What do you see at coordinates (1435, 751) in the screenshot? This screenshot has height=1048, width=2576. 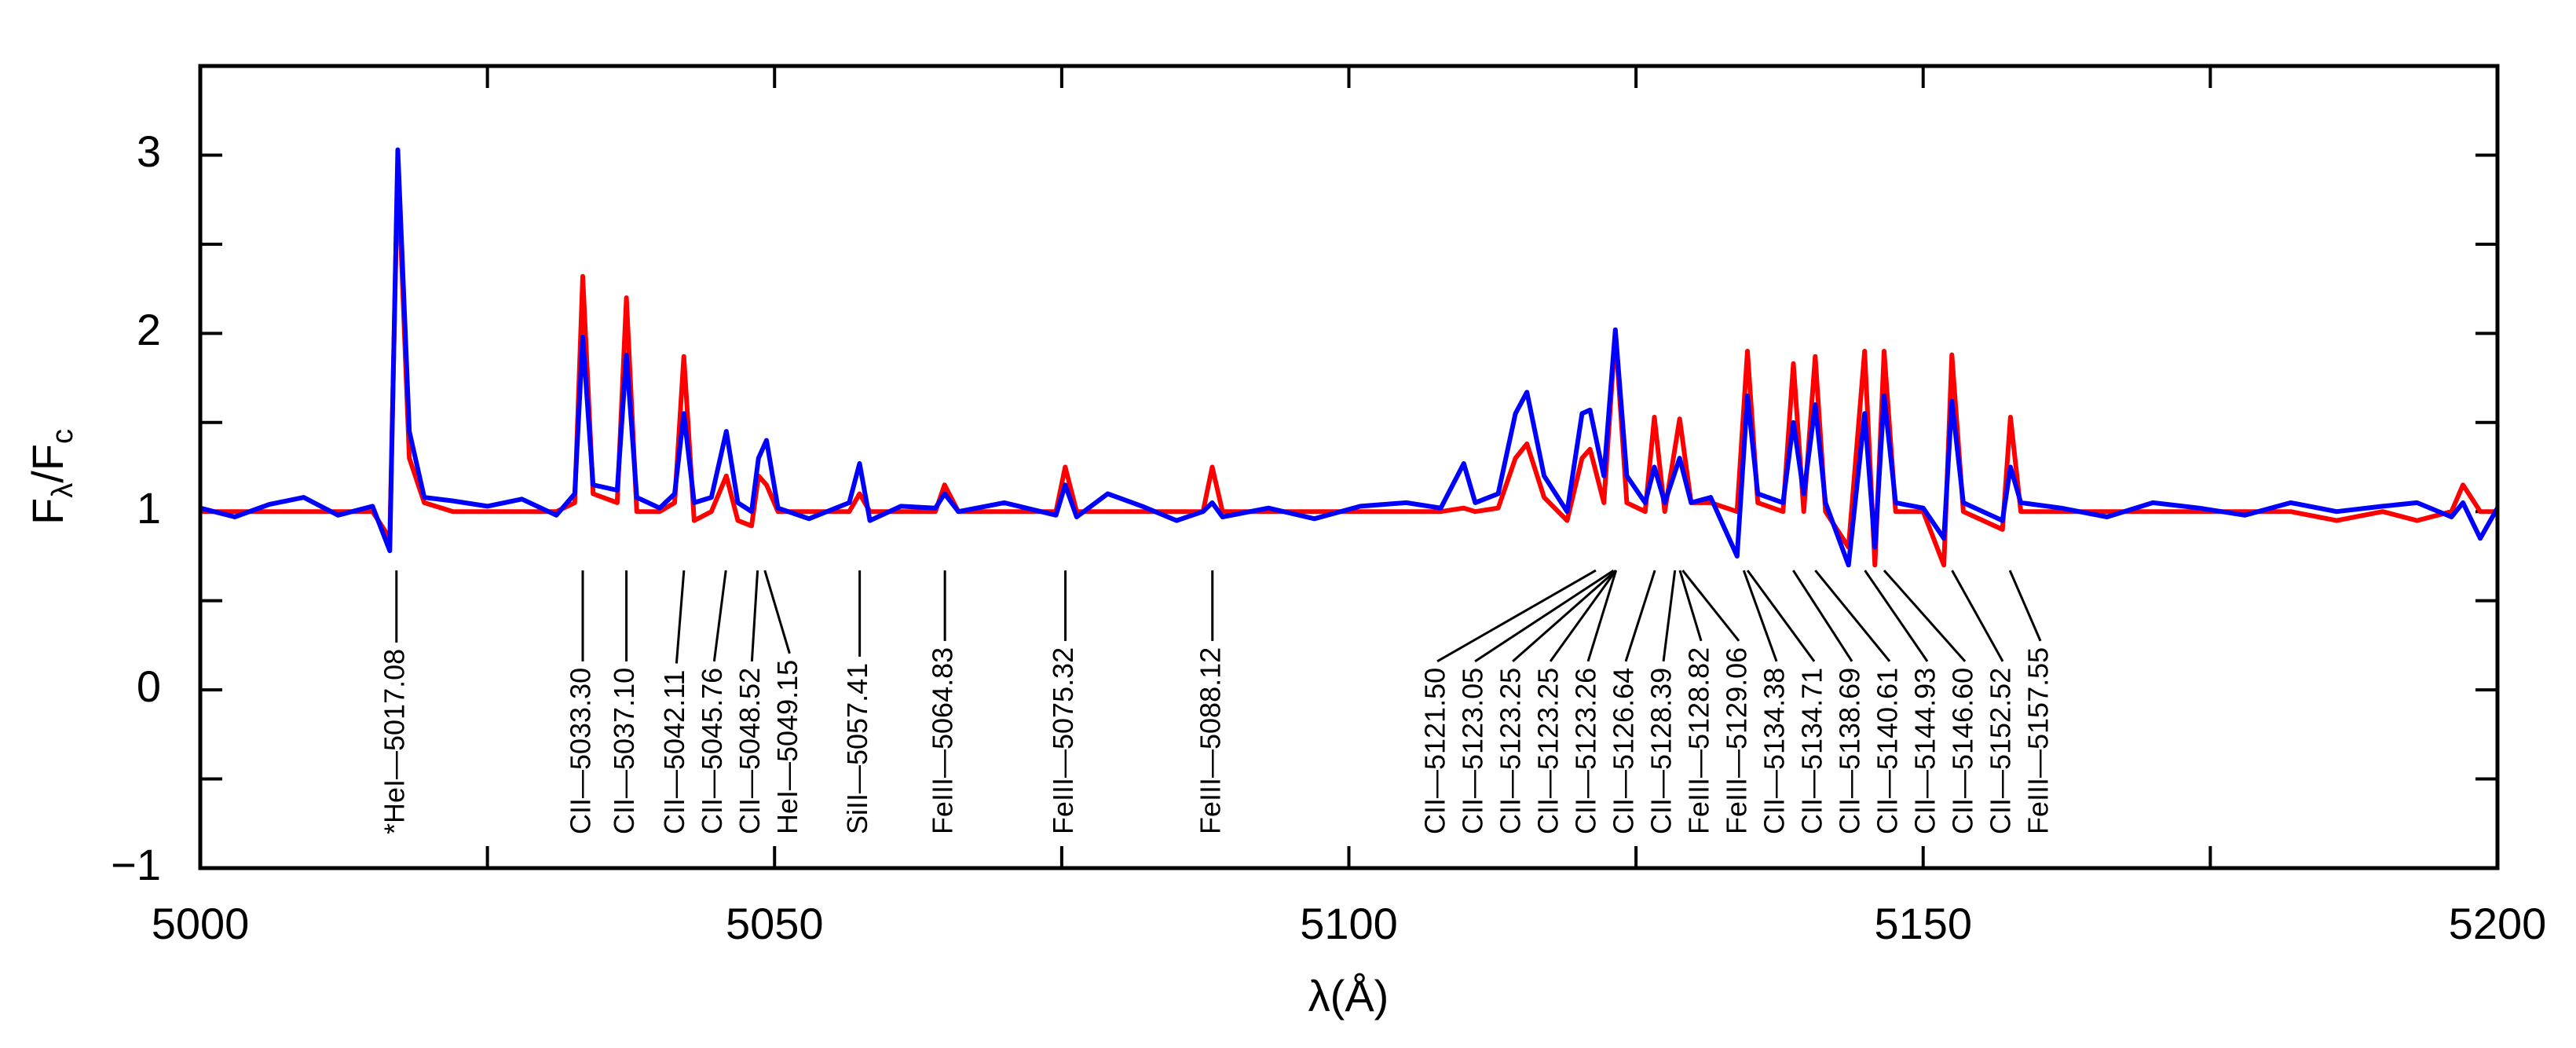 I see `line-id-label: CII—5121.50` at bounding box center [1435, 751].